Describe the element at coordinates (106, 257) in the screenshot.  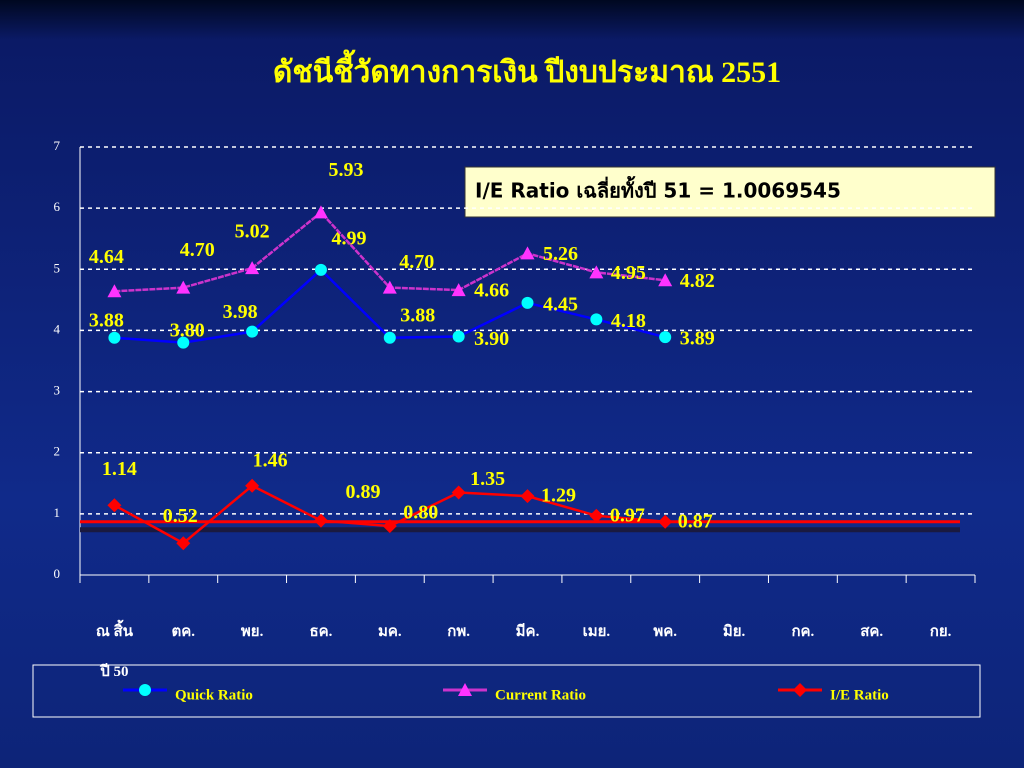
I see `data-label: 4.64` at that location.